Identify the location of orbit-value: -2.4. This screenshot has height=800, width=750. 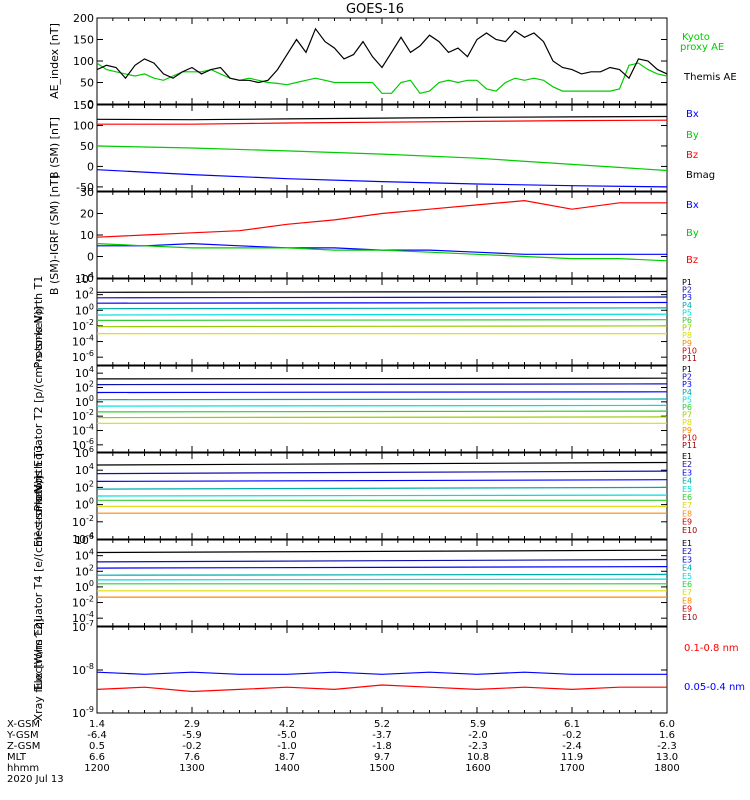
(572, 746).